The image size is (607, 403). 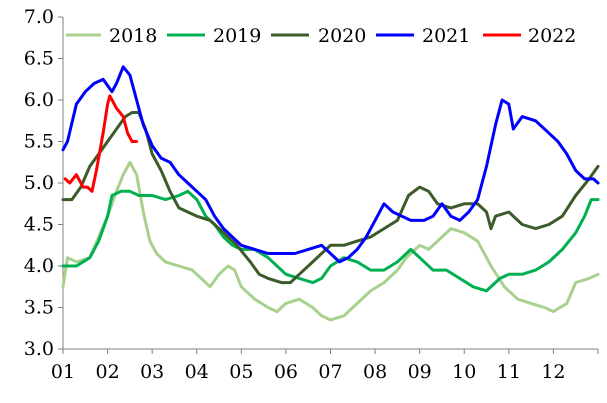 What do you see at coordinates (133, 36) in the screenshot?
I see `legend-label-2018: 2018` at bounding box center [133, 36].